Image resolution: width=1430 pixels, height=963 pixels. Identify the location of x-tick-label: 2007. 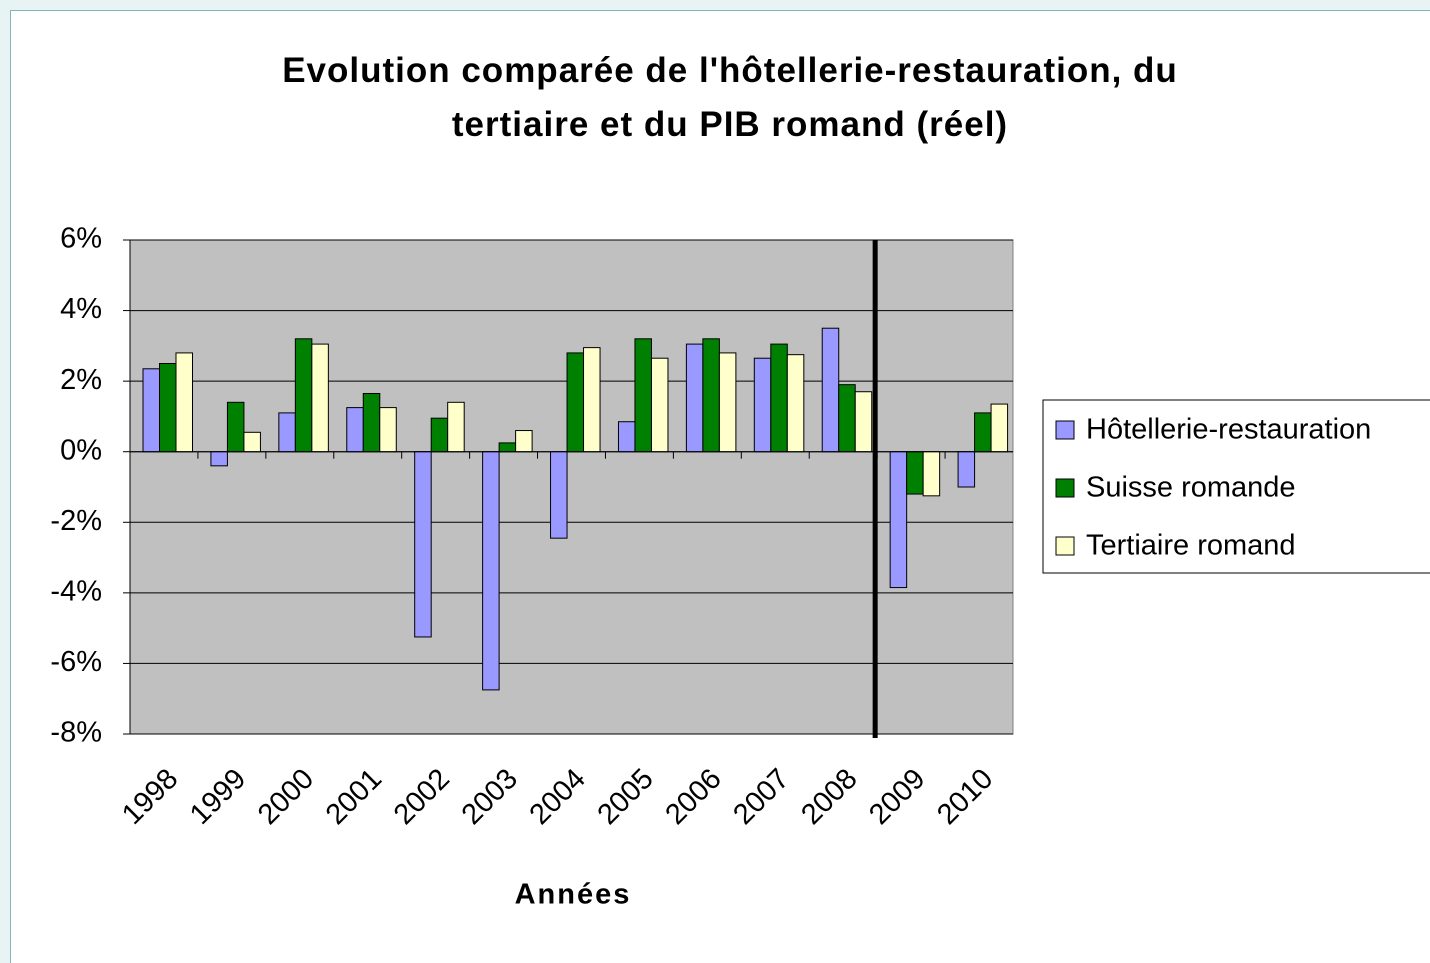
(761, 797).